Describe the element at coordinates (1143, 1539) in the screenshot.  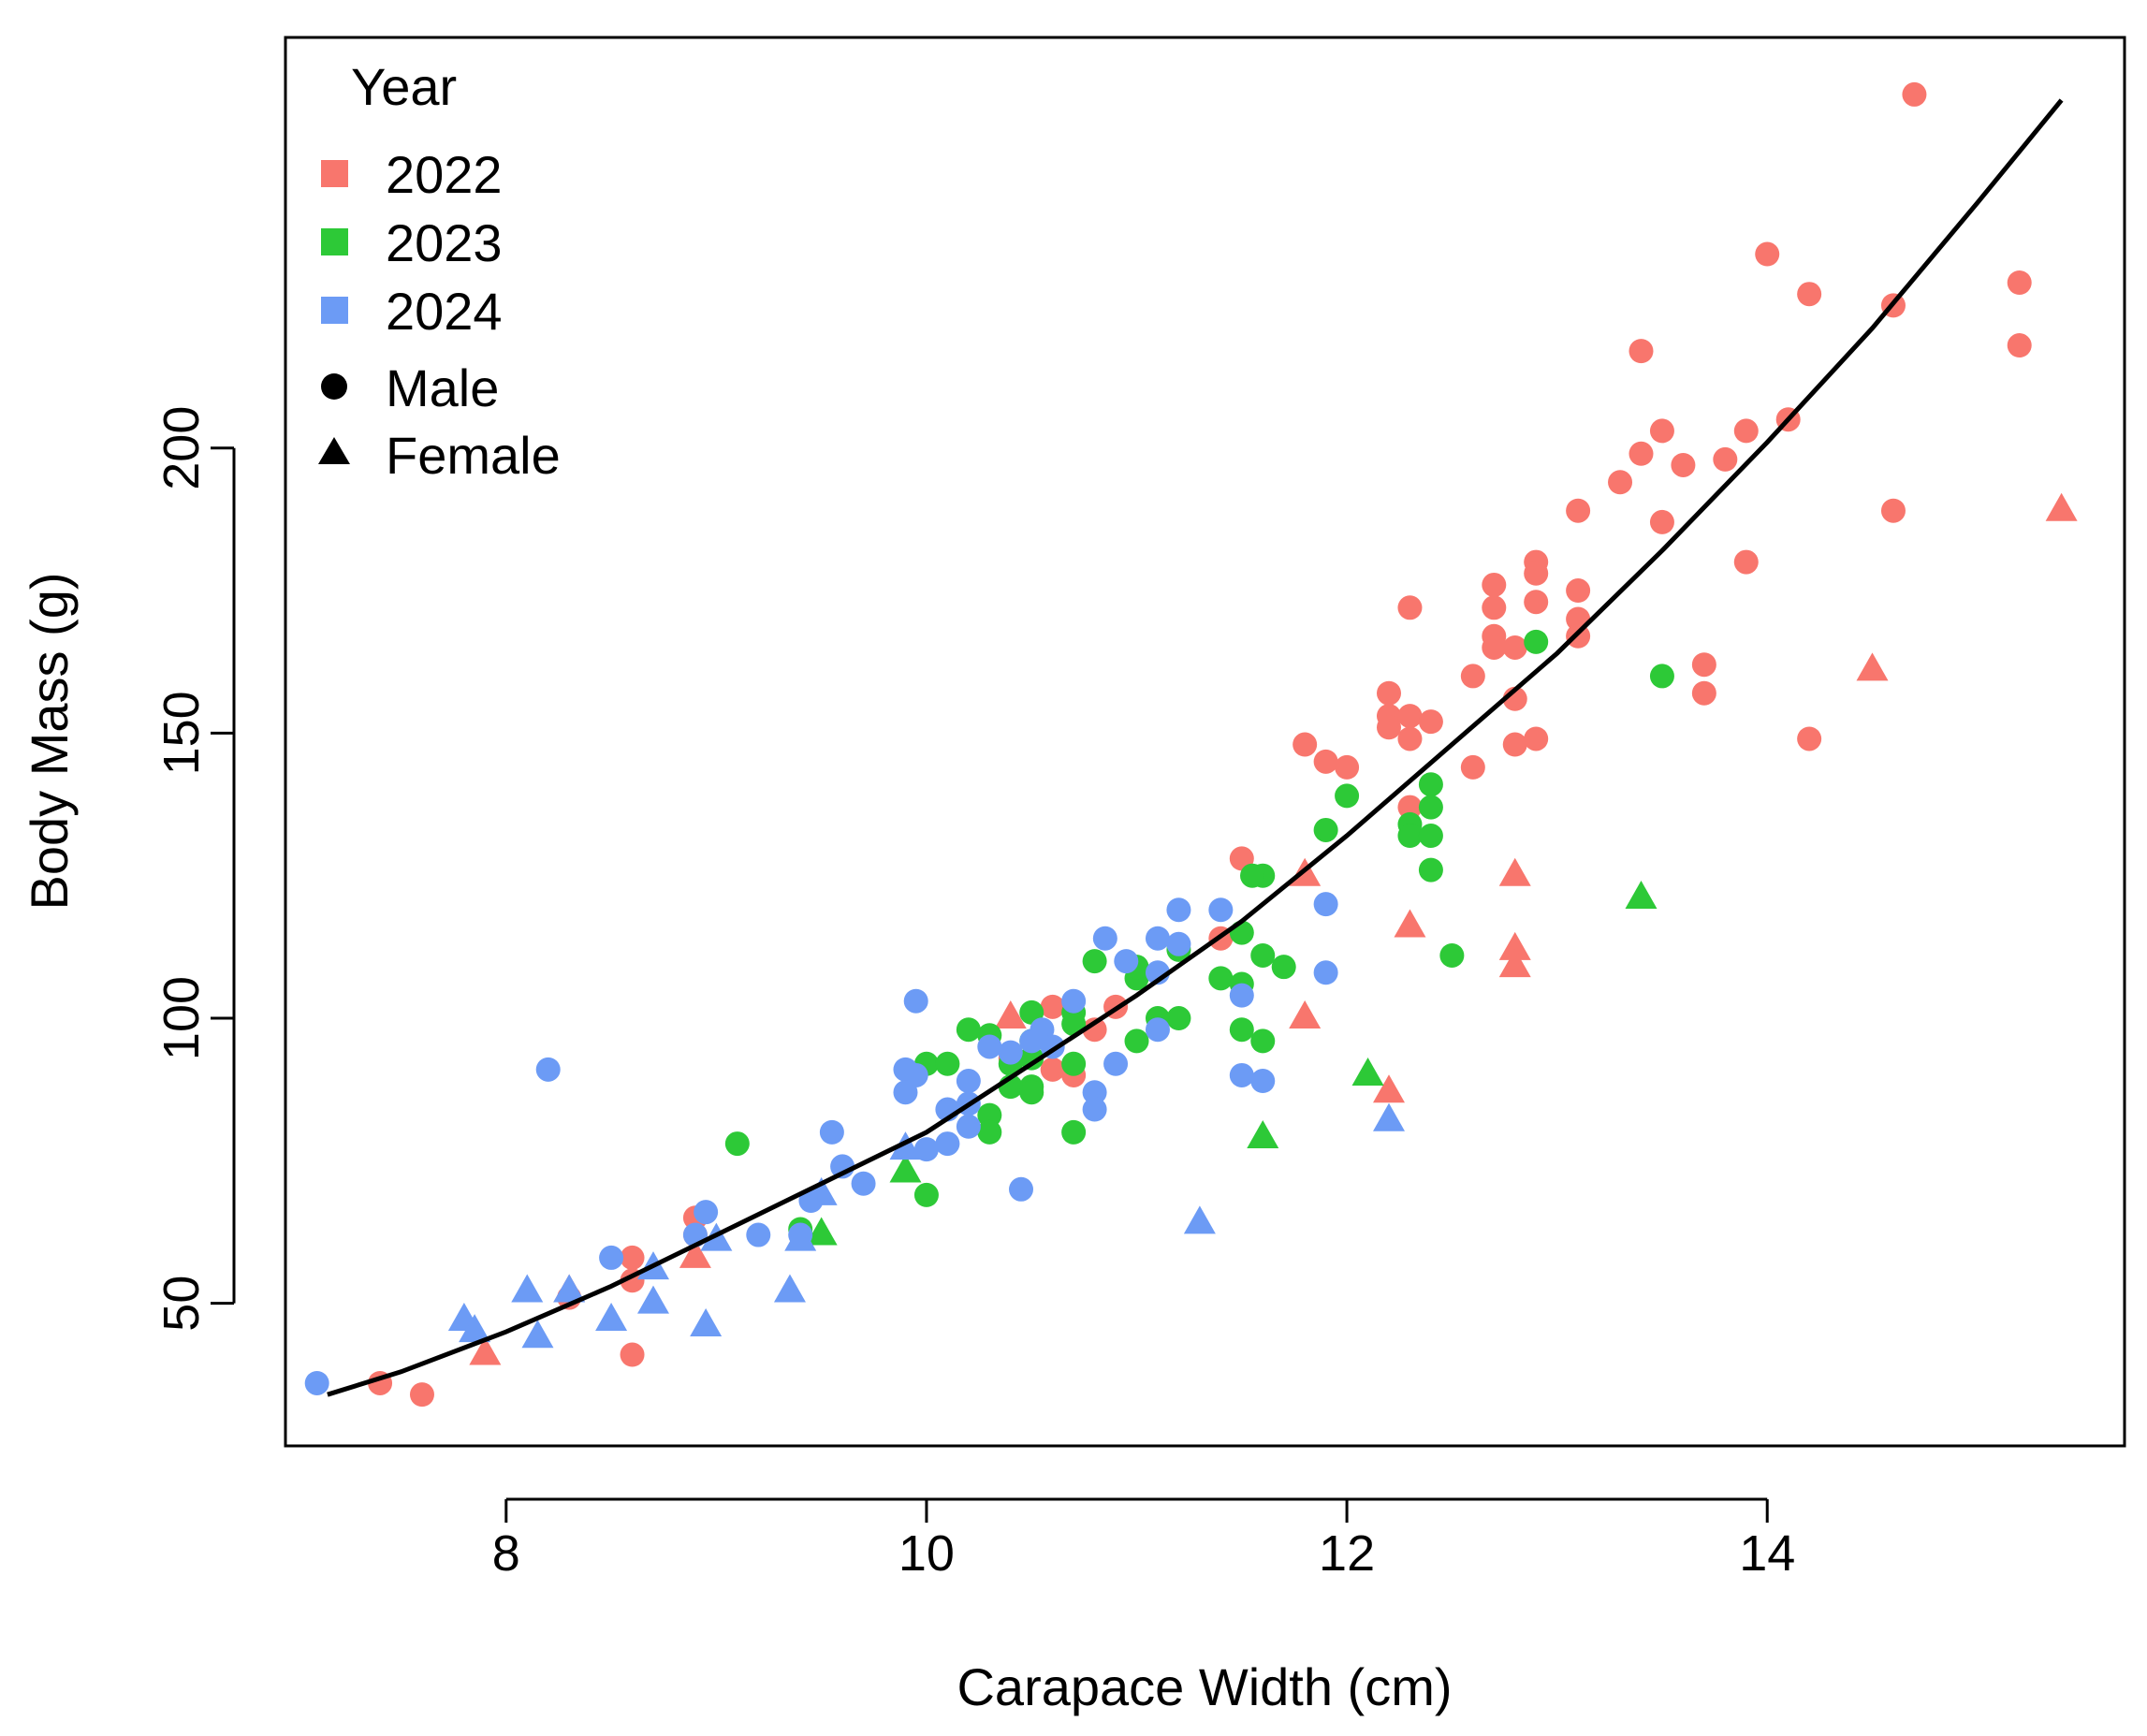
I see `x-axis: 8 10 12 14` at that location.